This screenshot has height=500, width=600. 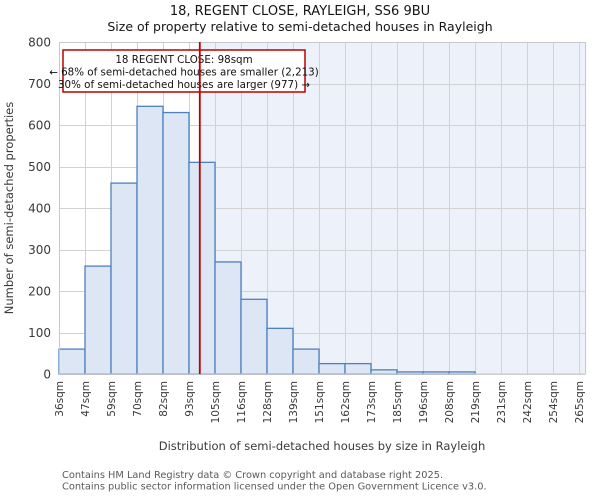 I want to click on x-tick-label: 162sqm, so click(x=346, y=402).